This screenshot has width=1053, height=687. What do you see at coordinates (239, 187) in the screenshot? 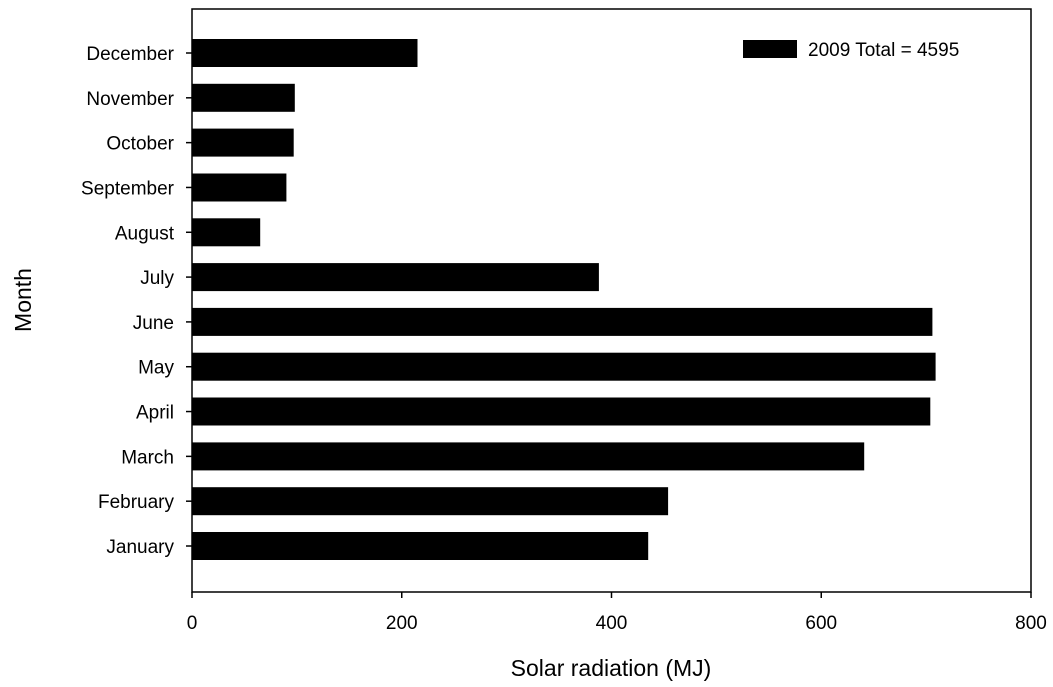
I see `bar-september` at bounding box center [239, 187].